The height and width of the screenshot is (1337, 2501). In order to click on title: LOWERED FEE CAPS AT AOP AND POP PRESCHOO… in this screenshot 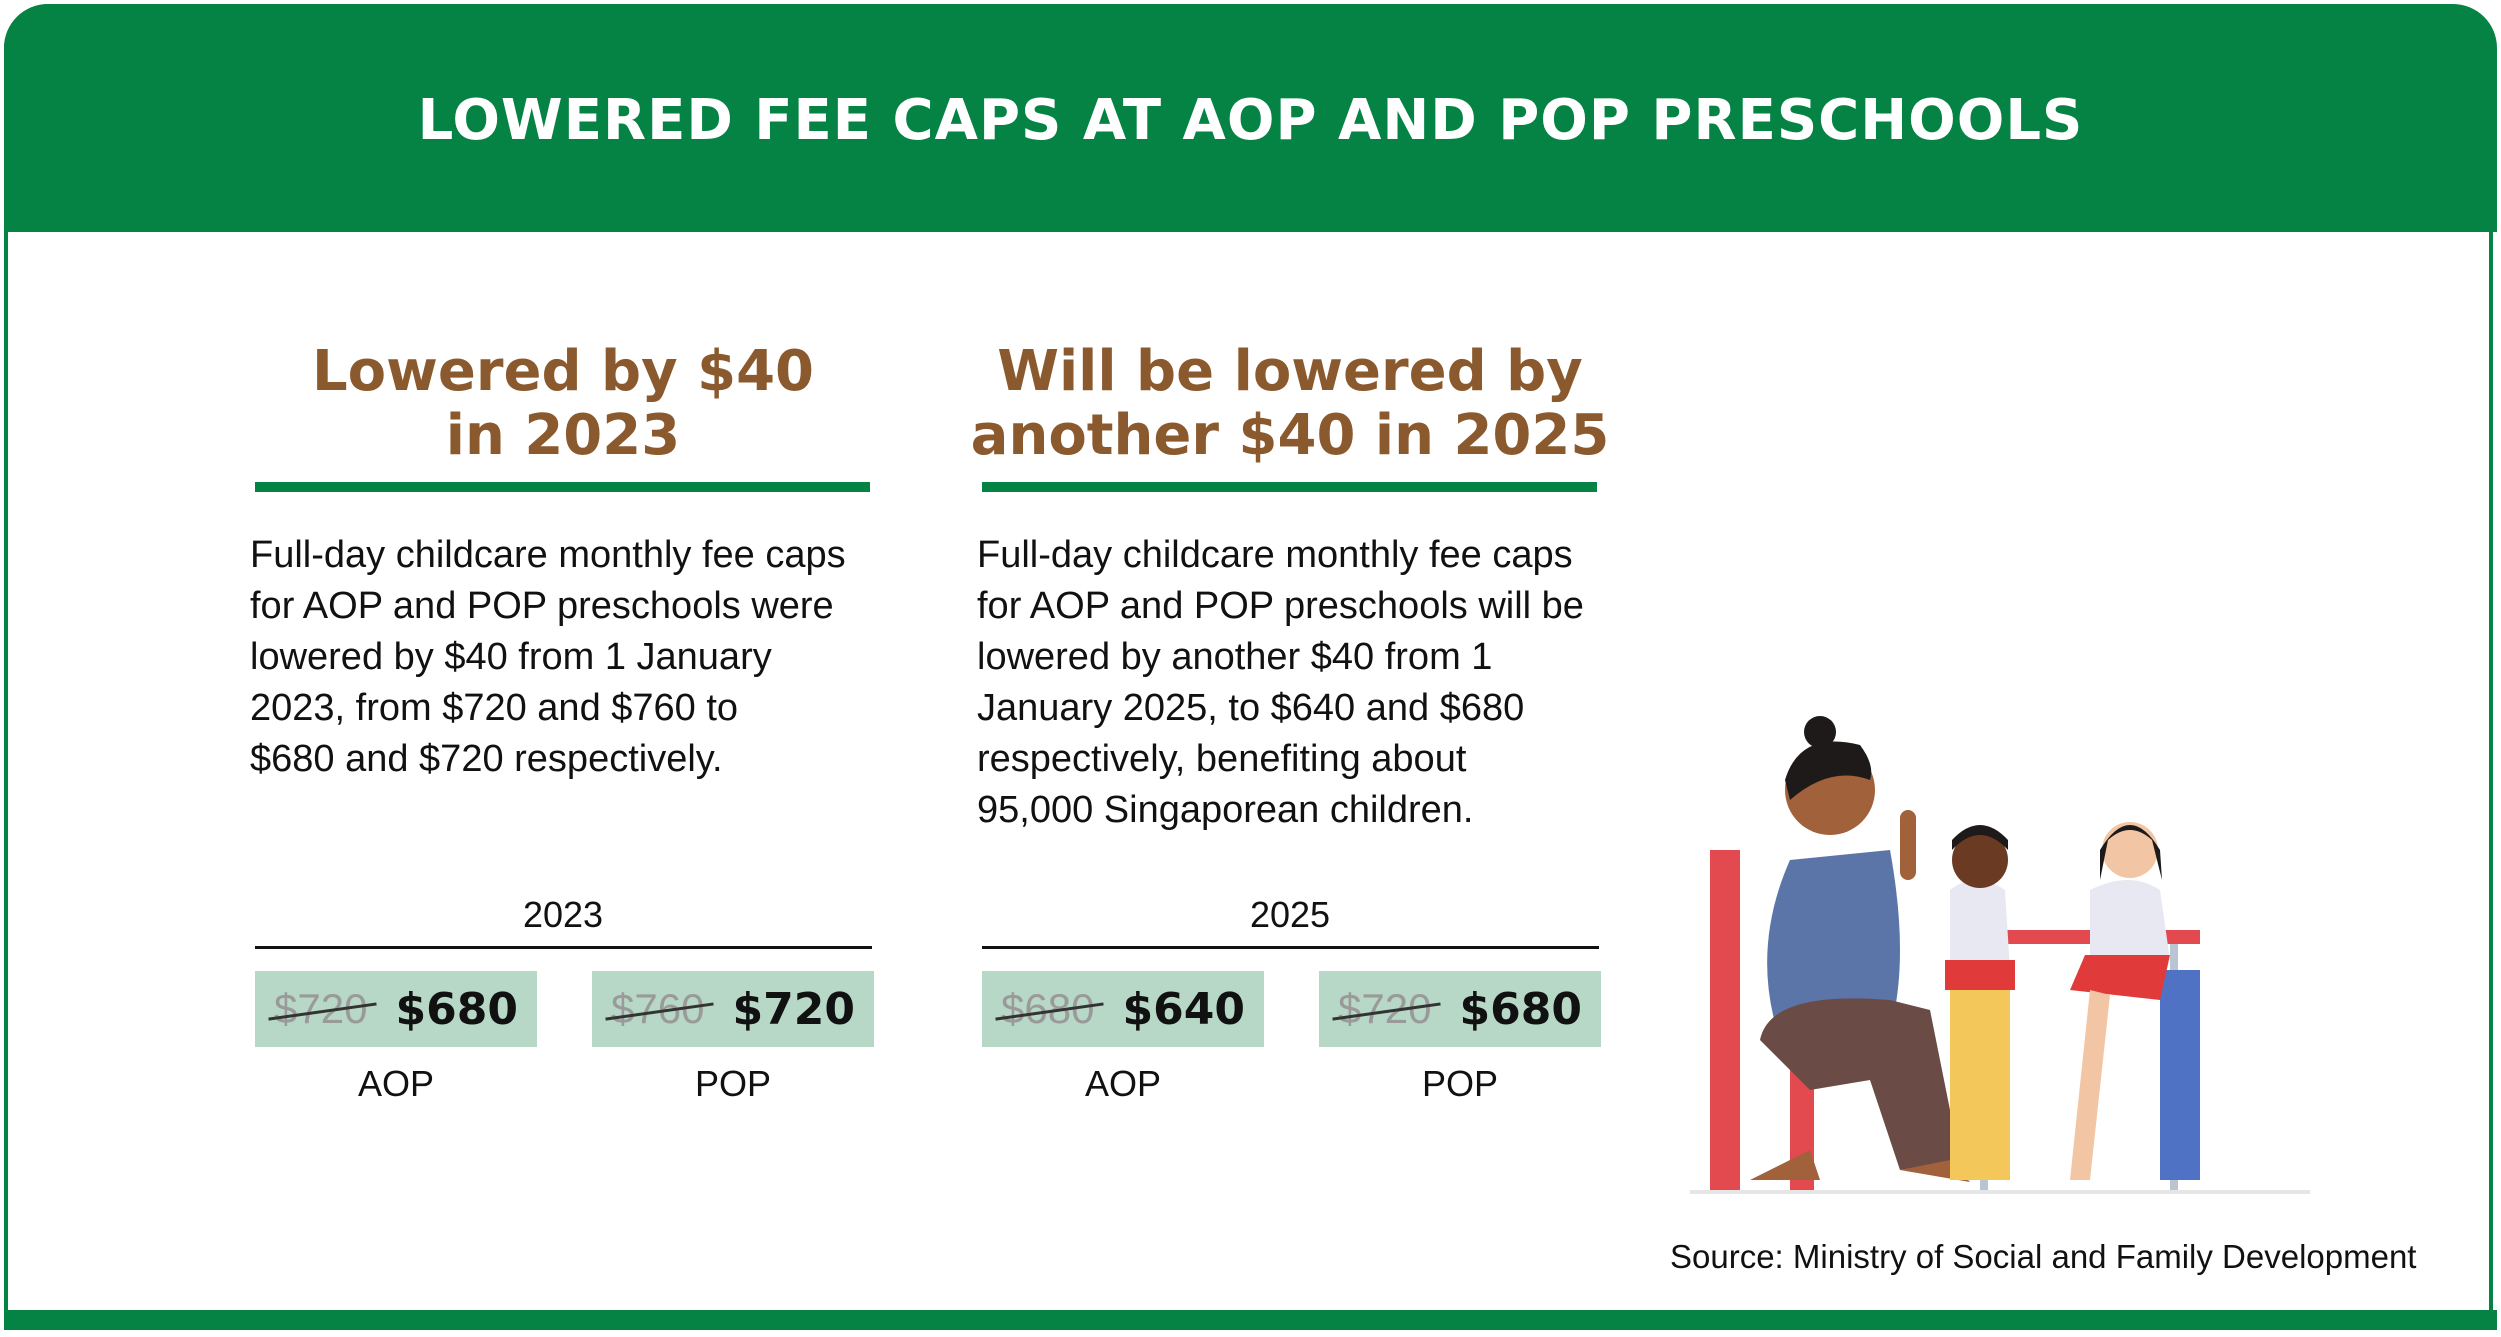, I will do `click(1250, 120)`.